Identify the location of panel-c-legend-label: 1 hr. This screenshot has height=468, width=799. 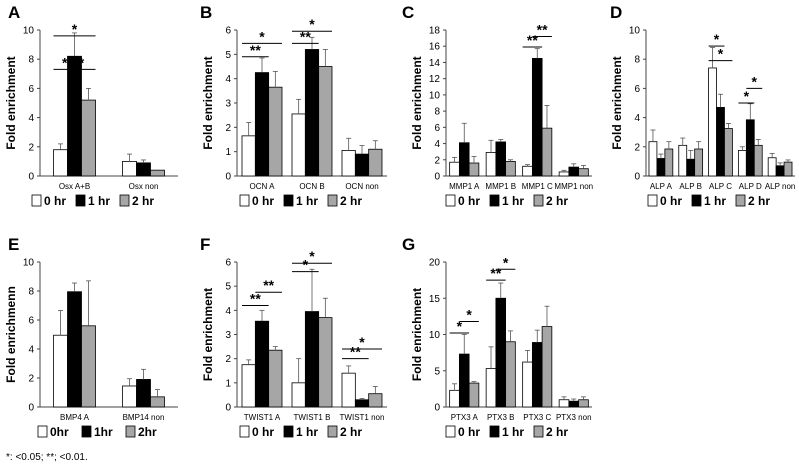
(513, 201).